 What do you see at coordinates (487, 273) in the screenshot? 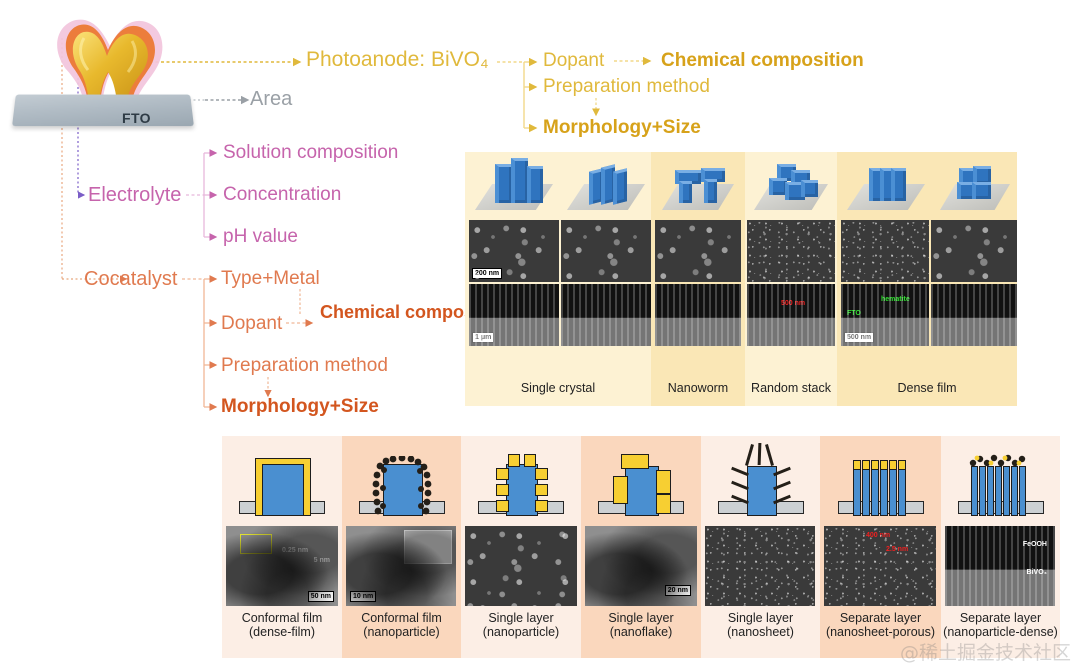
I see `scale-bar-200nm: 200 nm` at bounding box center [487, 273].